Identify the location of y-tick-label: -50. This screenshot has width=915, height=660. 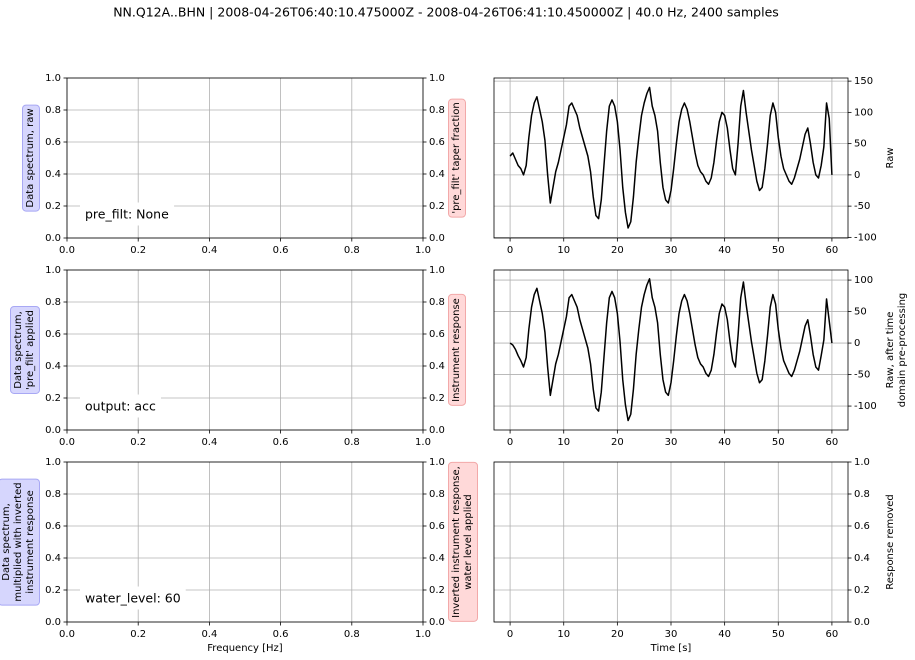
(862, 206).